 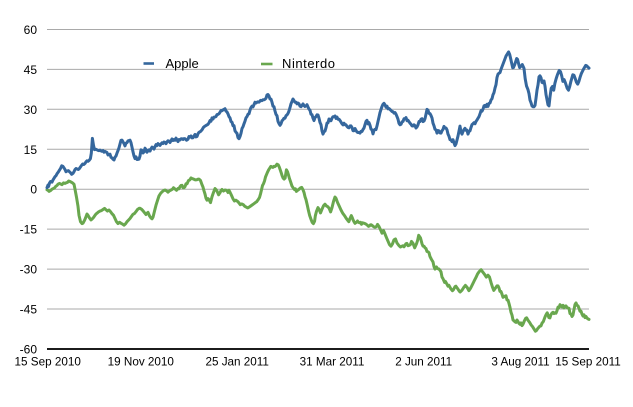 What do you see at coordinates (29, 350) in the screenshot?
I see `svg-text: -60` at bounding box center [29, 350].